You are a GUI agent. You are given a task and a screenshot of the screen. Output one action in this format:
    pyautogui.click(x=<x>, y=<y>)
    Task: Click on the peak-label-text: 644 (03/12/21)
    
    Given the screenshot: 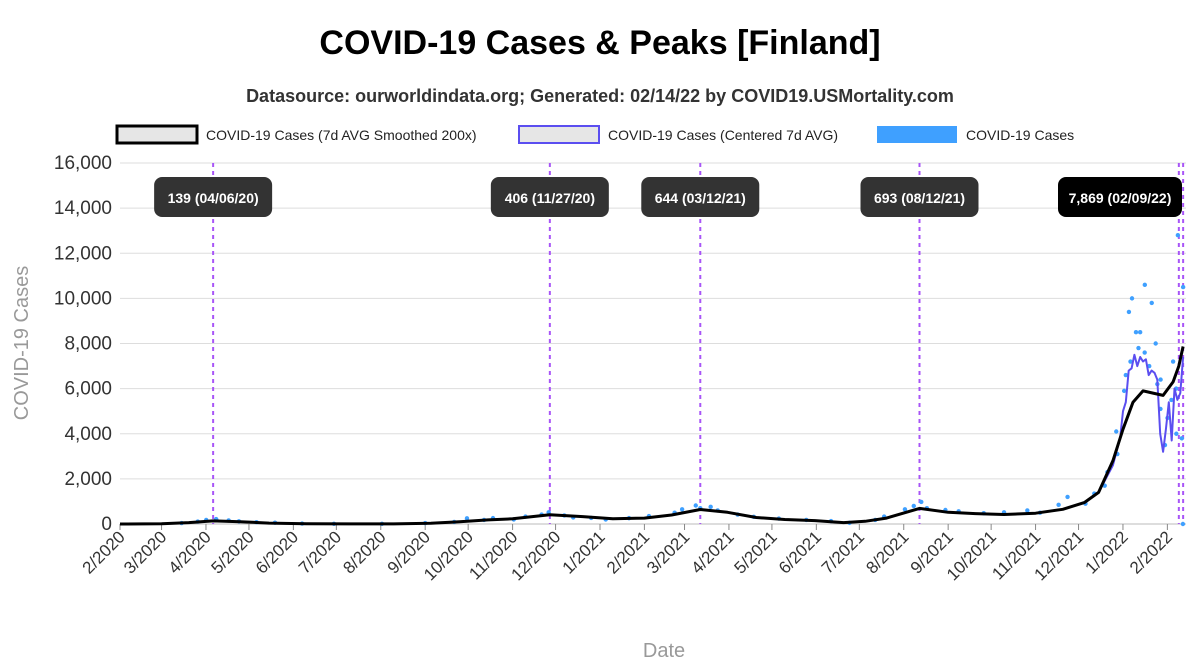 What is the action you would take?
    pyautogui.click(x=700, y=198)
    